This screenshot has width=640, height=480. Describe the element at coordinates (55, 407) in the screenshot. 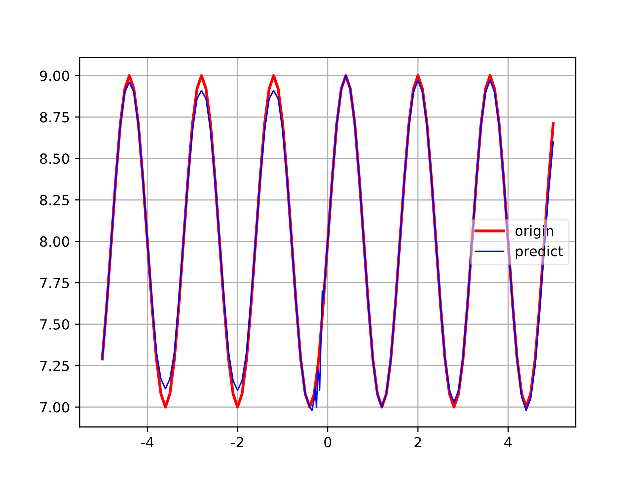

I see `y-tick-label: 7.00` at that location.